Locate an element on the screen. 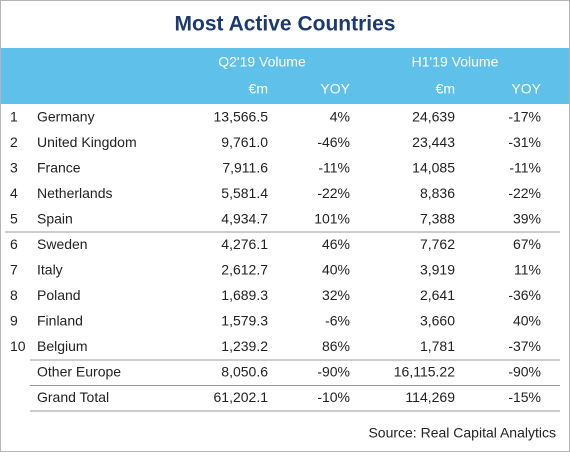 The image size is (570, 457). rank: 6 is located at coordinates (14, 244).